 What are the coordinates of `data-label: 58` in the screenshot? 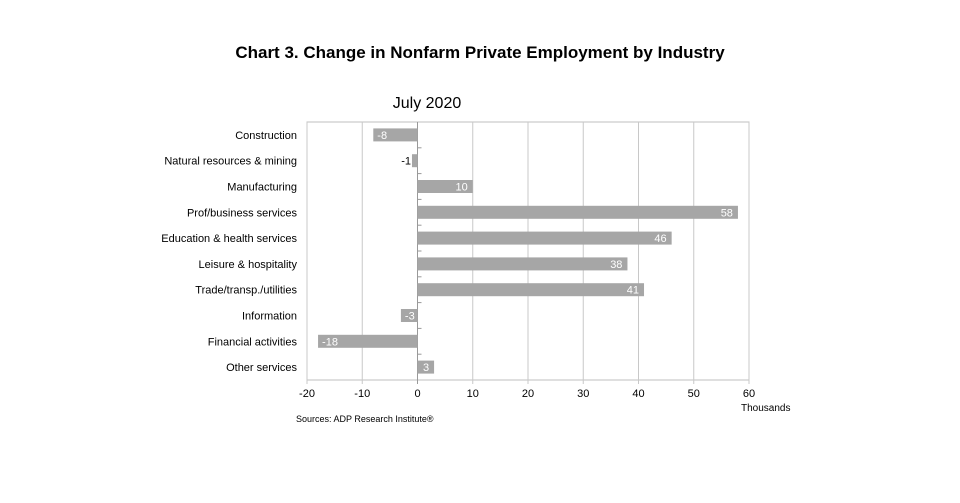 It's located at (727, 213).